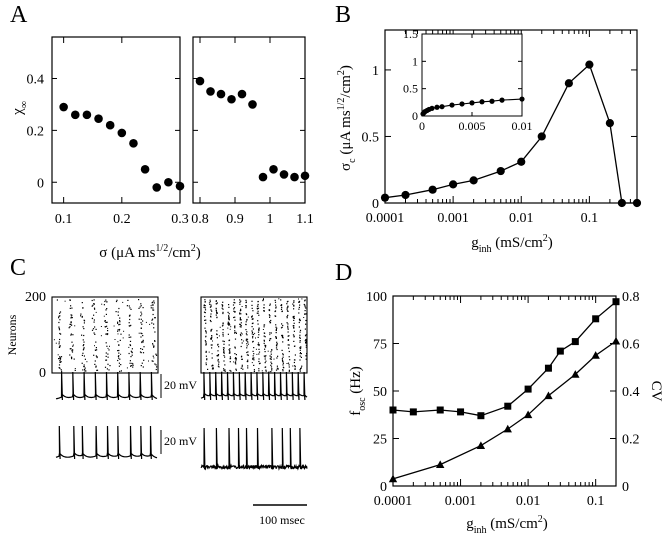 The height and width of the screenshot is (538, 663). What do you see at coordinates (157, 187) in the screenshot?
I see `panel-a-left-point` at bounding box center [157, 187].